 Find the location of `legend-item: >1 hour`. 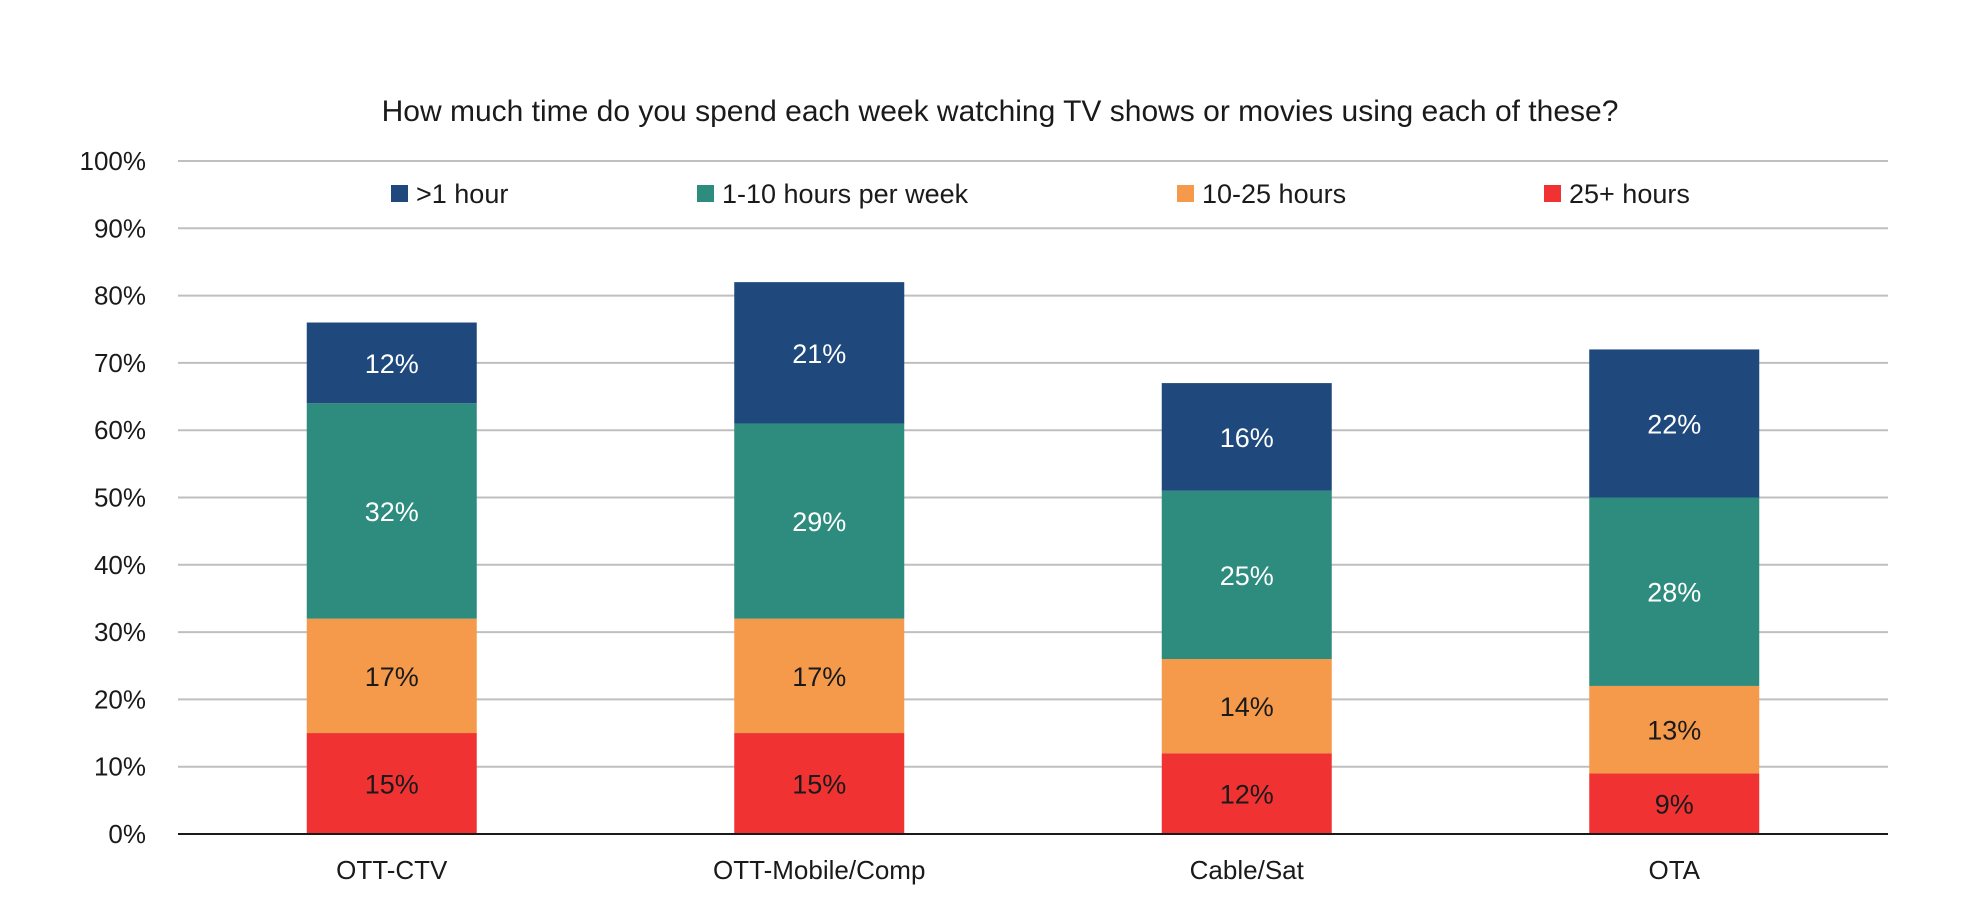

legend-item: >1 hour is located at coordinates (449, 194).